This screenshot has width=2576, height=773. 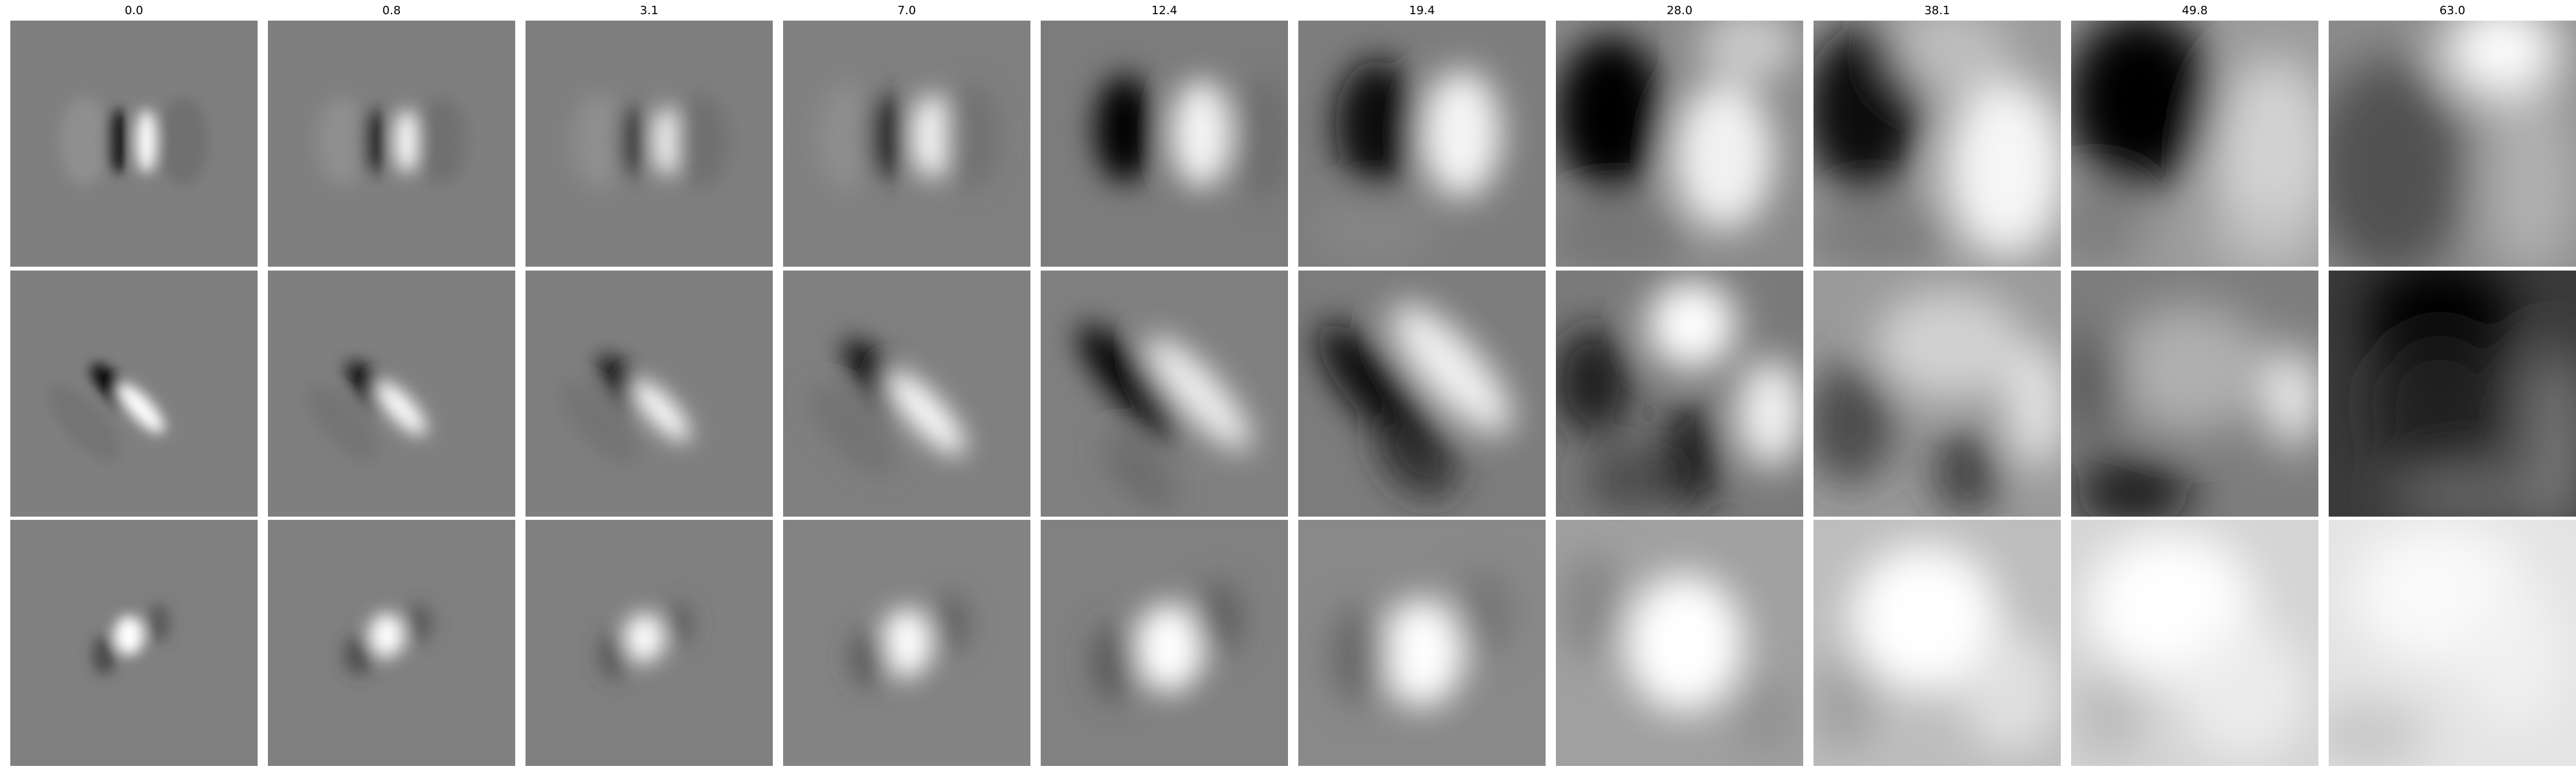 What do you see at coordinates (649, 10) in the screenshot?
I see `column-title-2: 3.1` at bounding box center [649, 10].